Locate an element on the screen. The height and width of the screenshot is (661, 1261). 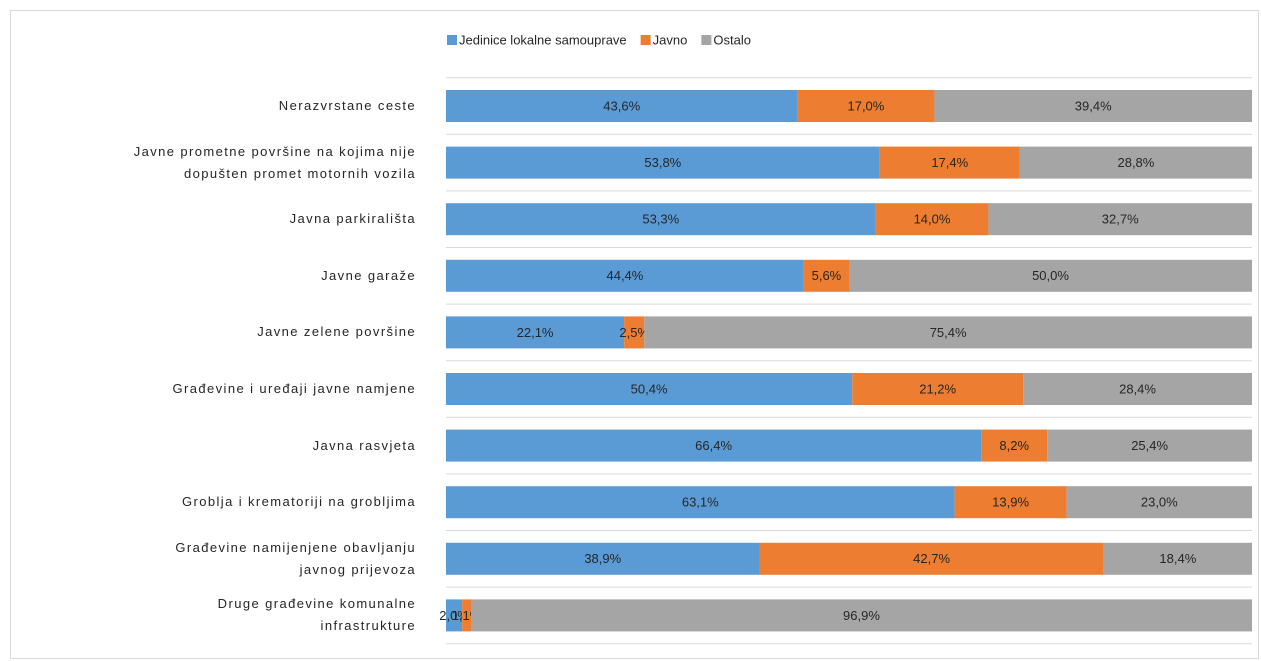
data-label: 43,6% is located at coordinates (621, 105).